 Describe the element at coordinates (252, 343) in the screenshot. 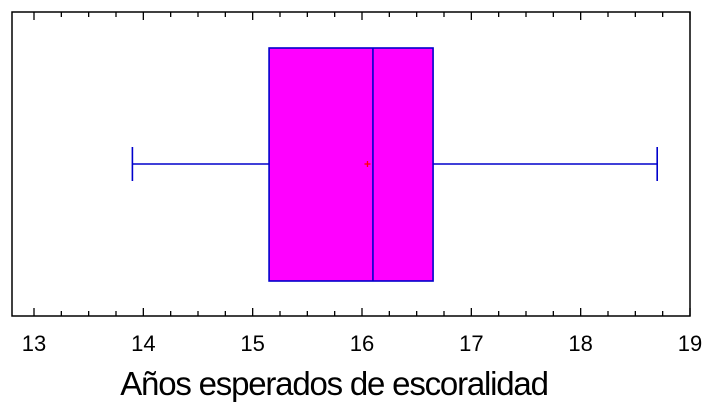

I see `x-tick-label: 15` at that location.